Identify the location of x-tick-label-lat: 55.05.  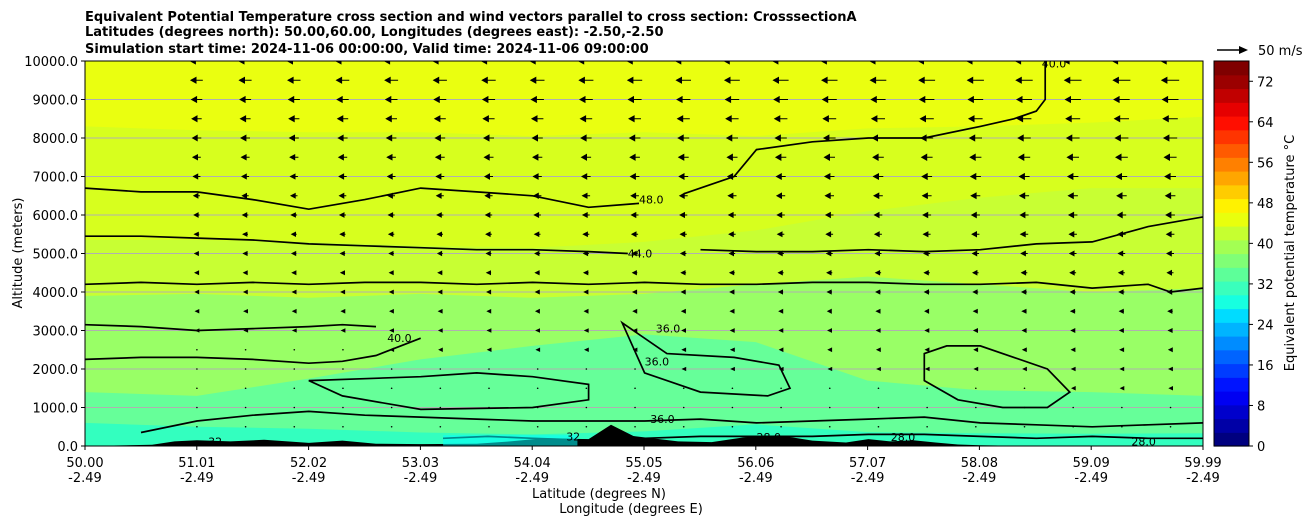
(643, 463).